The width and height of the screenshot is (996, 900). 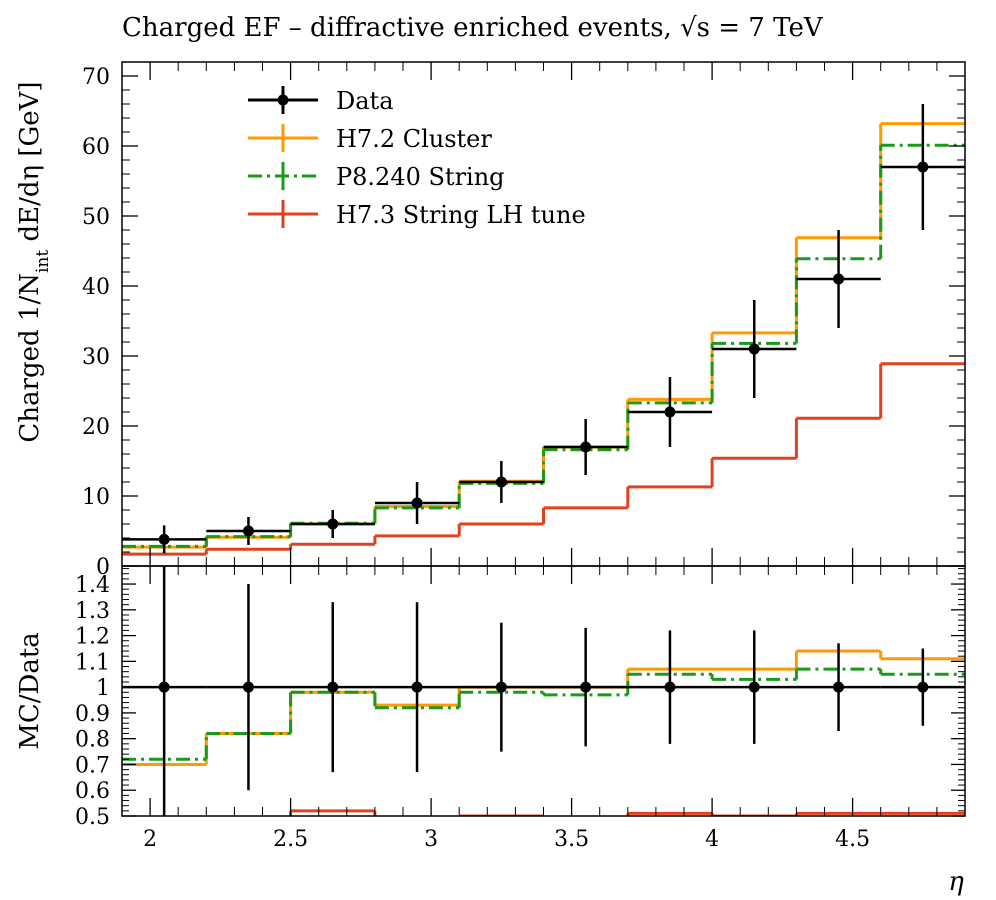 I want to click on ratio-ytick-label-0: 0.5, so click(x=92, y=817).